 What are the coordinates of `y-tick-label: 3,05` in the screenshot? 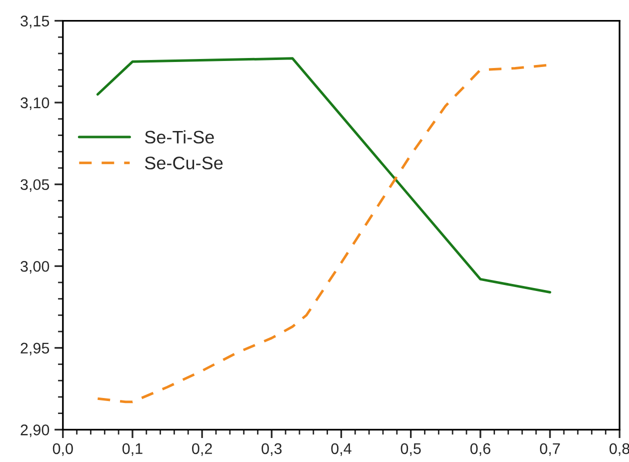 It's located at (35, 185).